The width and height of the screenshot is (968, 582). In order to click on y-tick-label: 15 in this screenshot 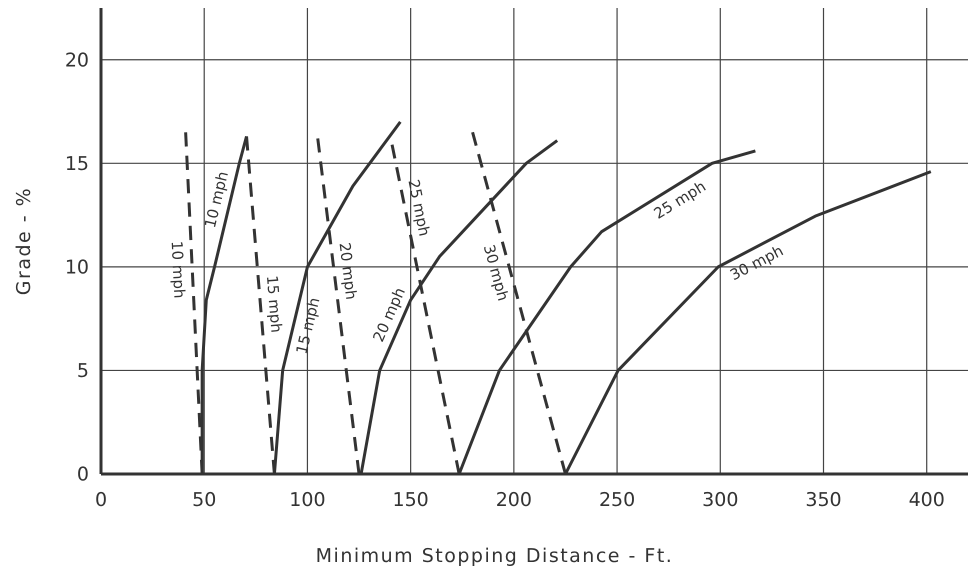, I will do `click(76, 163)`.